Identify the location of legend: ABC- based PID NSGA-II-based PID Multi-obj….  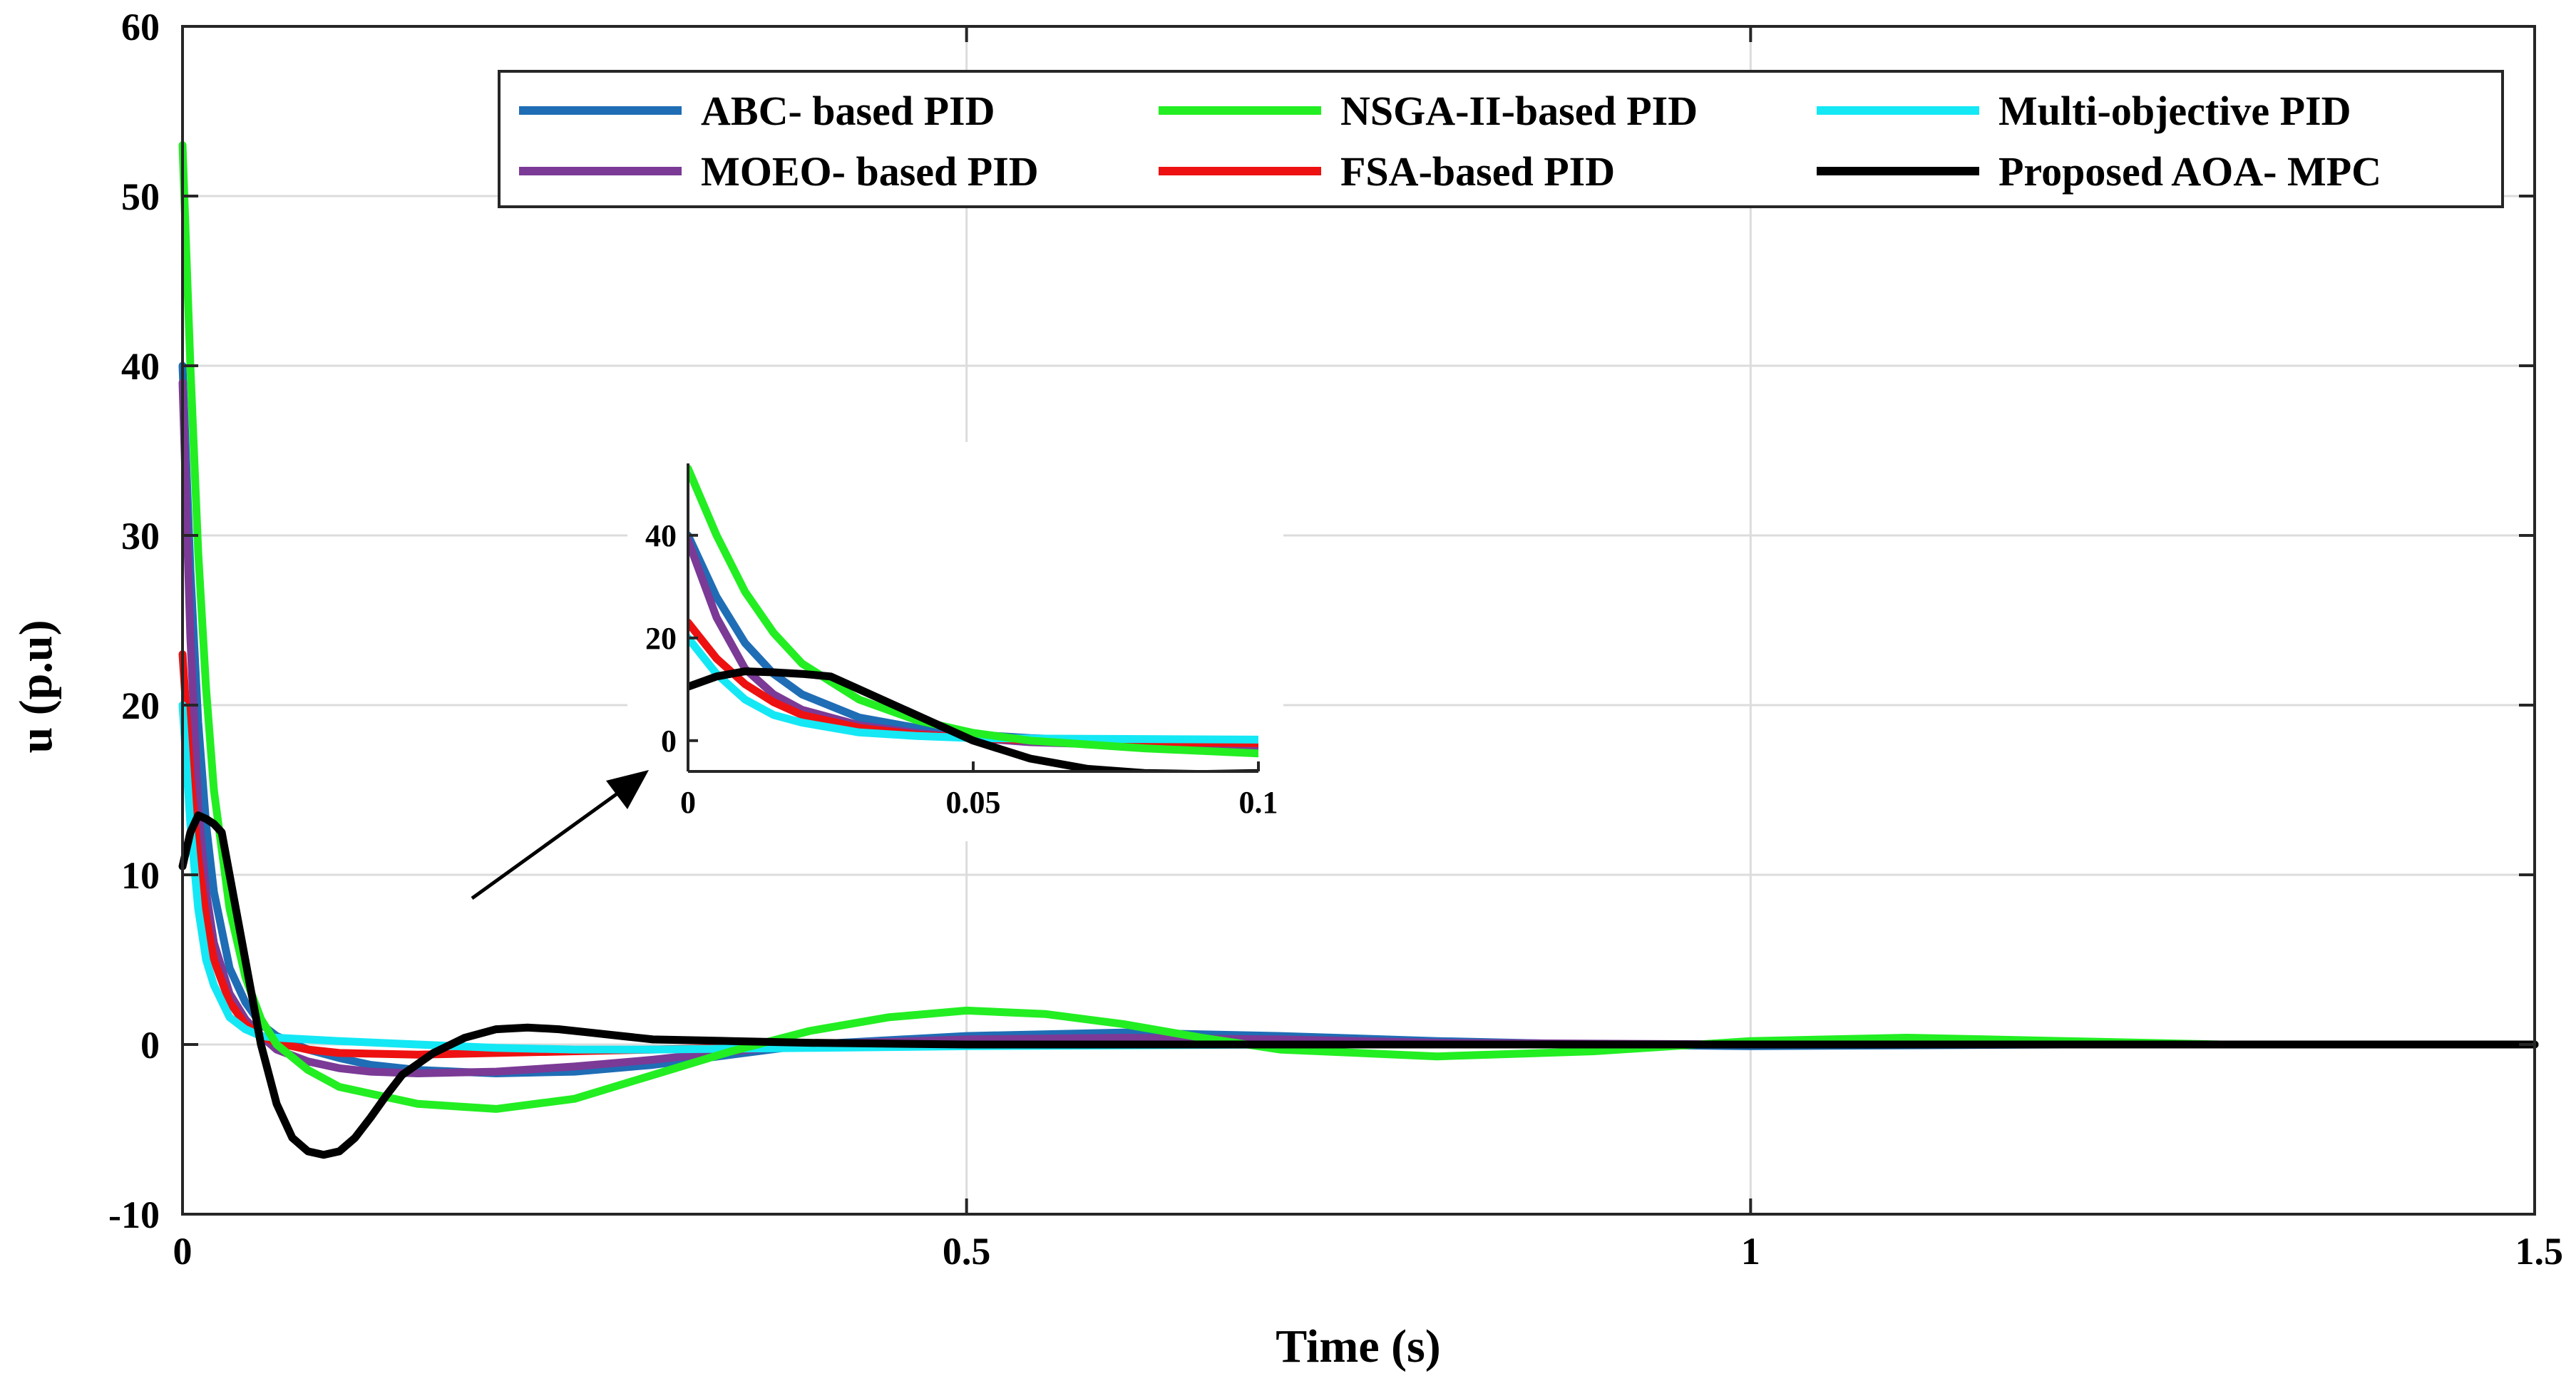
(1501, 139).